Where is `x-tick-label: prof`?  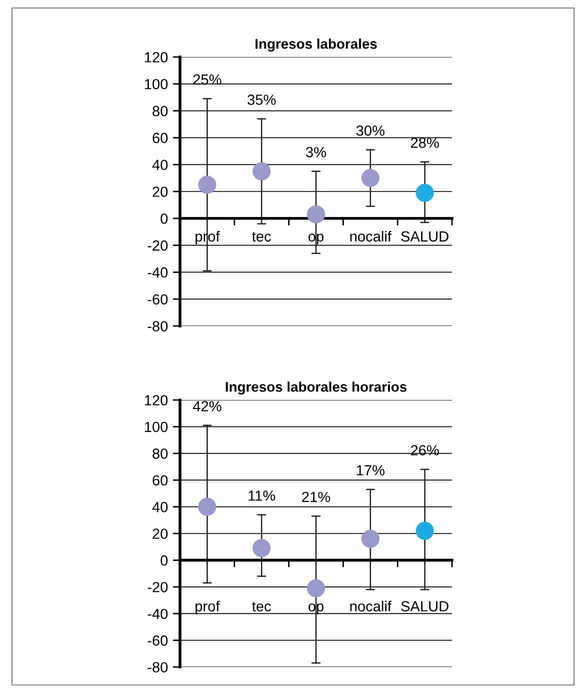 x-tick-label: prof is located at coordinates (208, 607).